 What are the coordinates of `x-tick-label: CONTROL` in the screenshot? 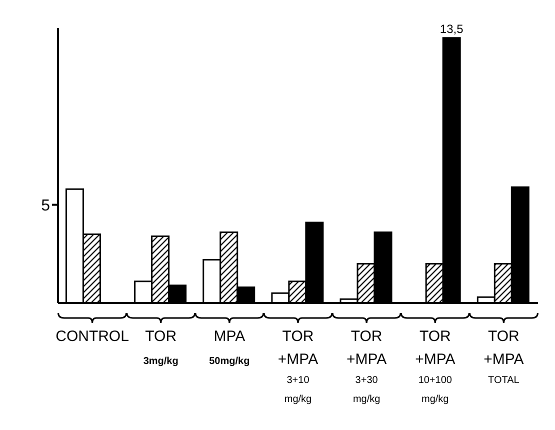 It's located at (92, 336).